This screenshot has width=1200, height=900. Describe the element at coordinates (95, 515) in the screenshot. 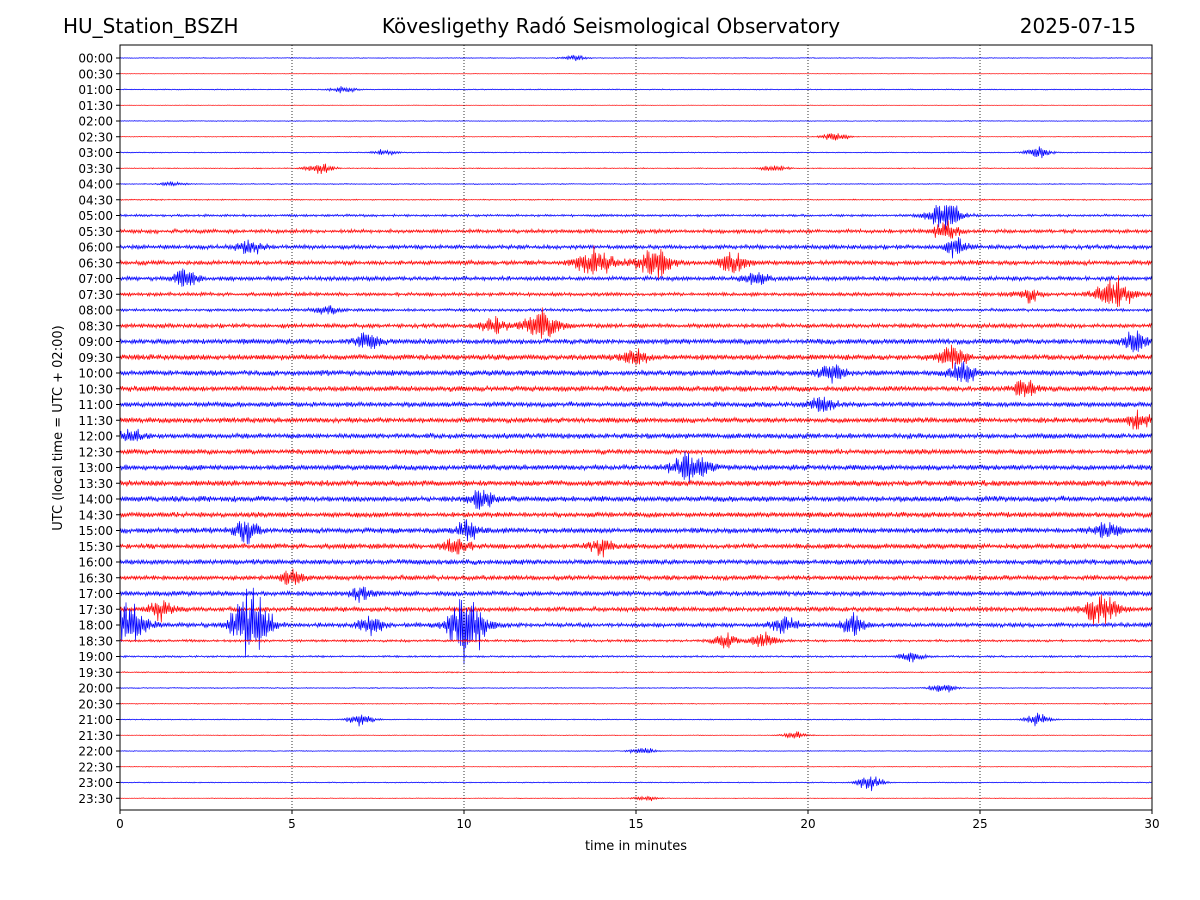

I see `y-tick-label: 14:30` at that location.